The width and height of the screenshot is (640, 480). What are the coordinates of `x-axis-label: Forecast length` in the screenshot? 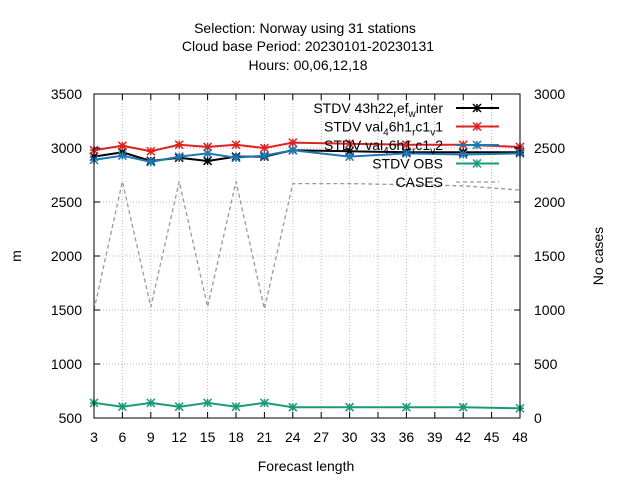 It's located at (306, 466).